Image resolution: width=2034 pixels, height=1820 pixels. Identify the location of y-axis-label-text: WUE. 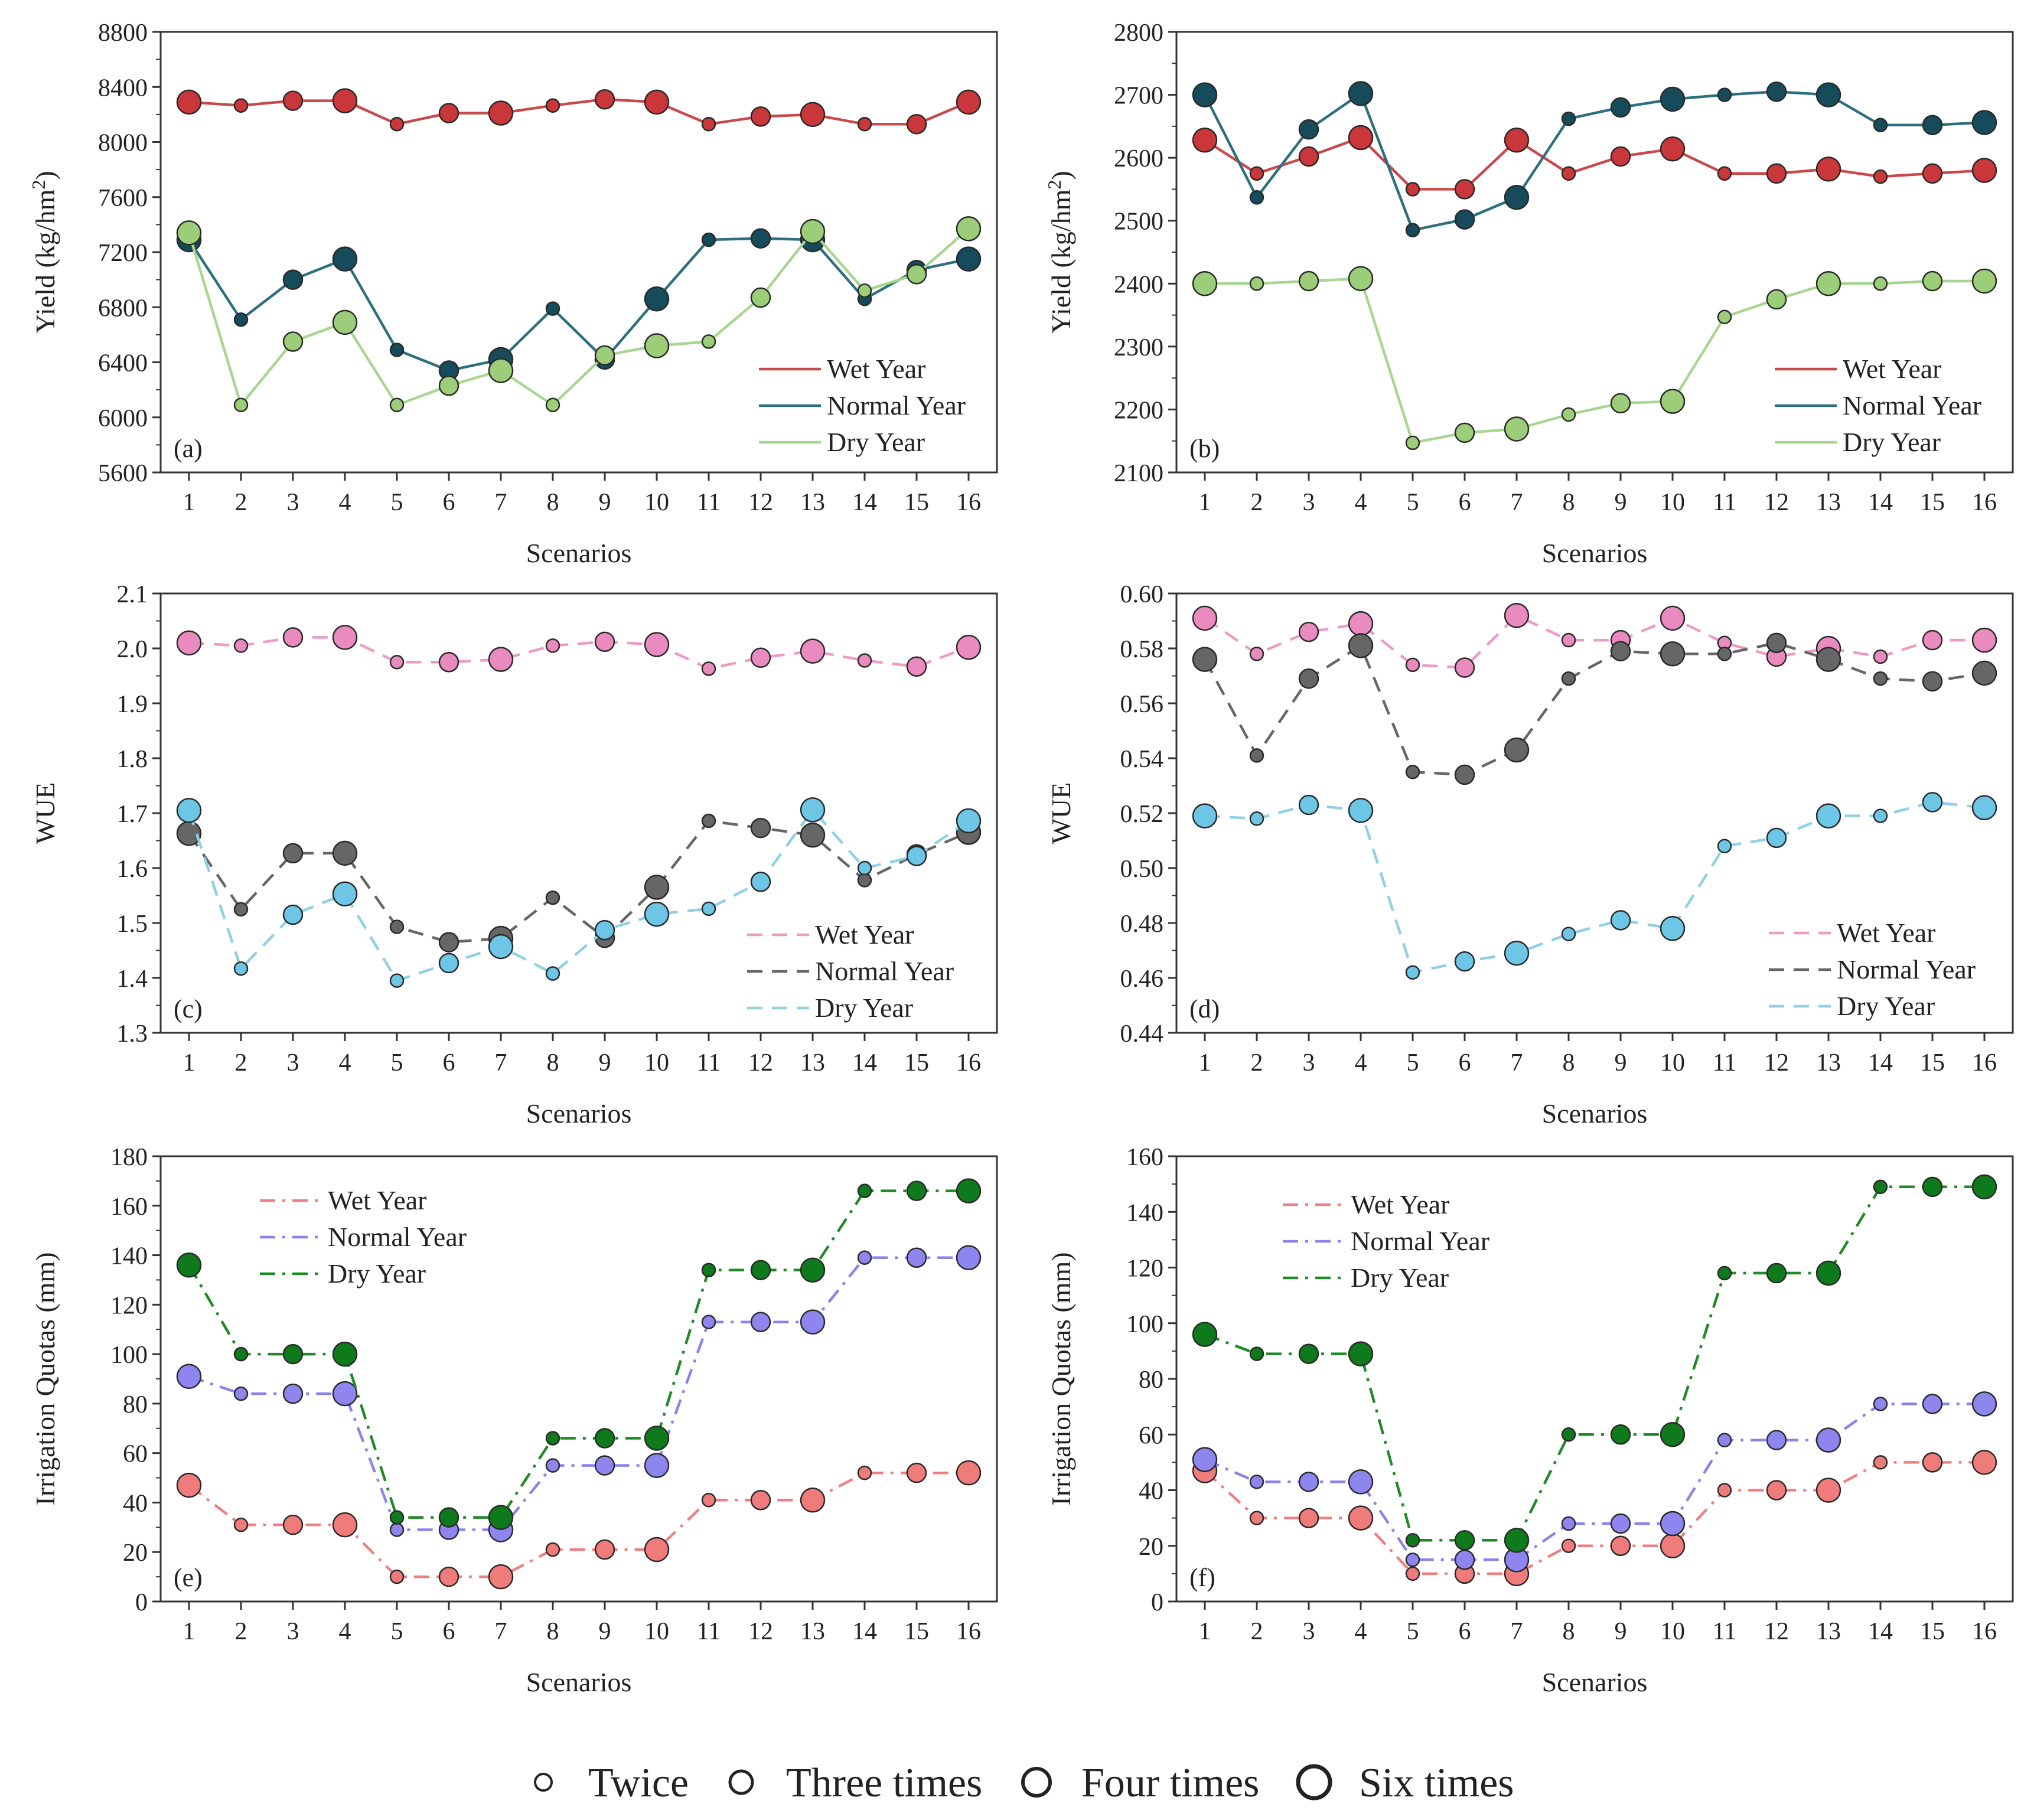
(45, 813).